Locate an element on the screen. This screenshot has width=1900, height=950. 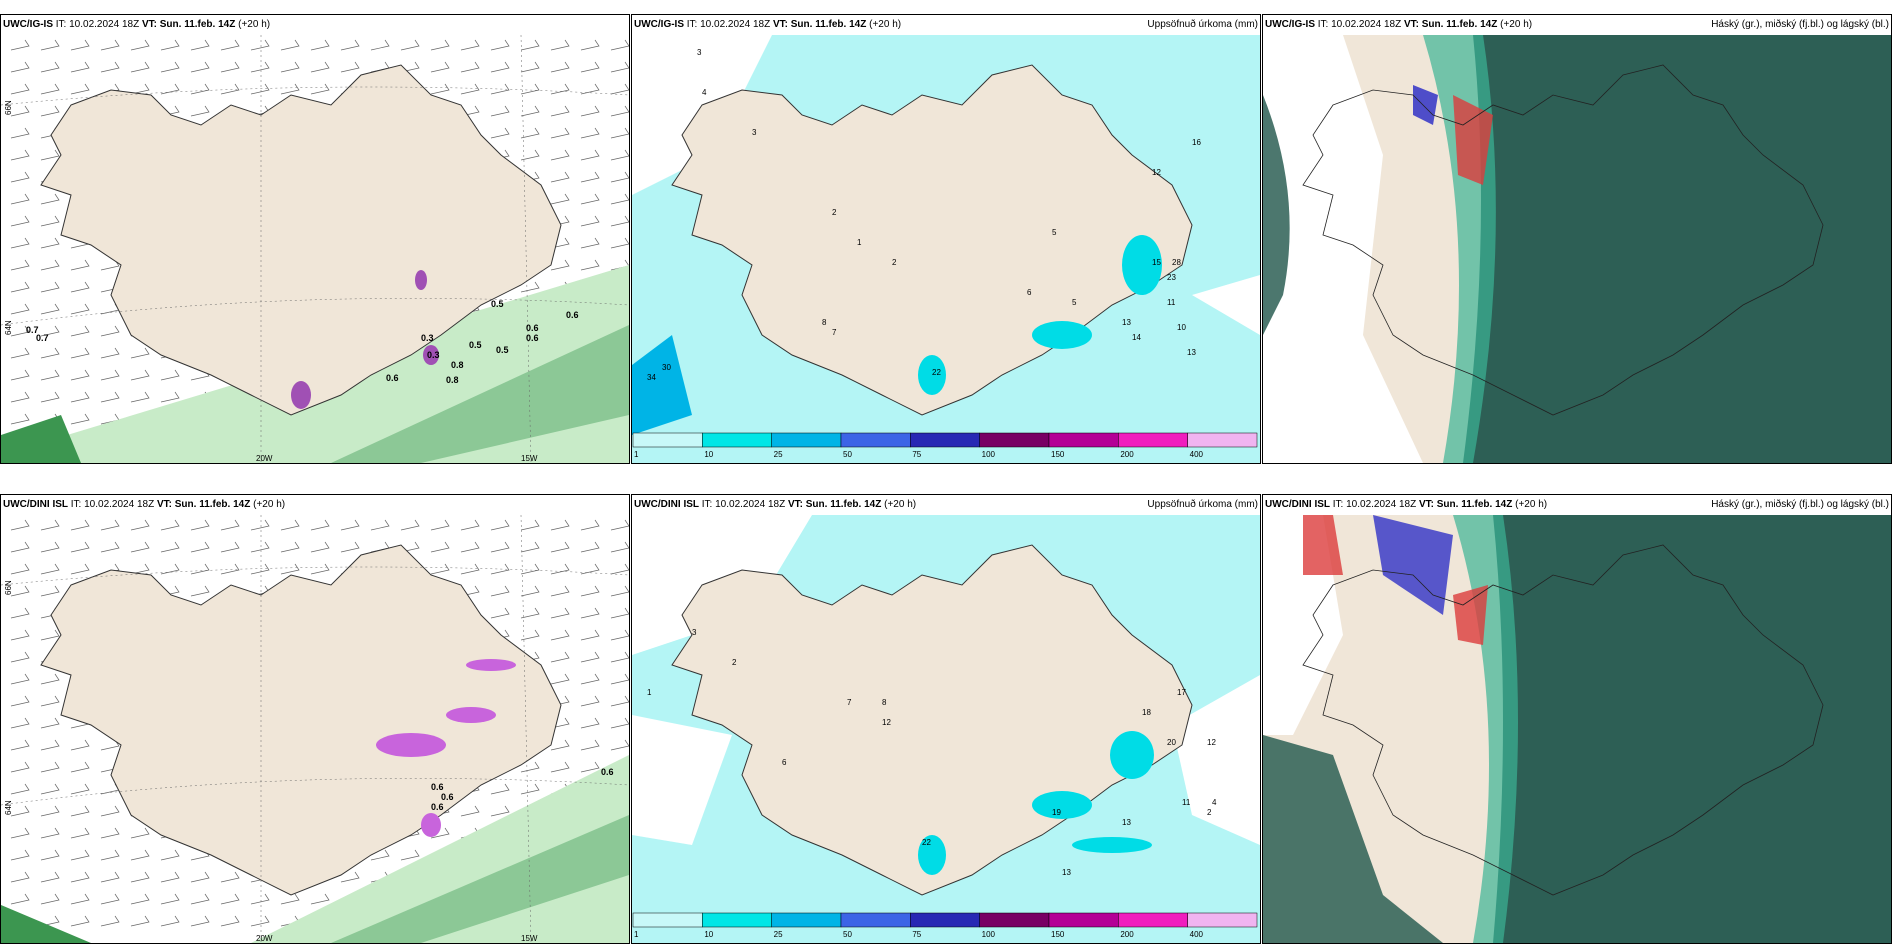
iceland-outline is located at coordinates (1563, 720).